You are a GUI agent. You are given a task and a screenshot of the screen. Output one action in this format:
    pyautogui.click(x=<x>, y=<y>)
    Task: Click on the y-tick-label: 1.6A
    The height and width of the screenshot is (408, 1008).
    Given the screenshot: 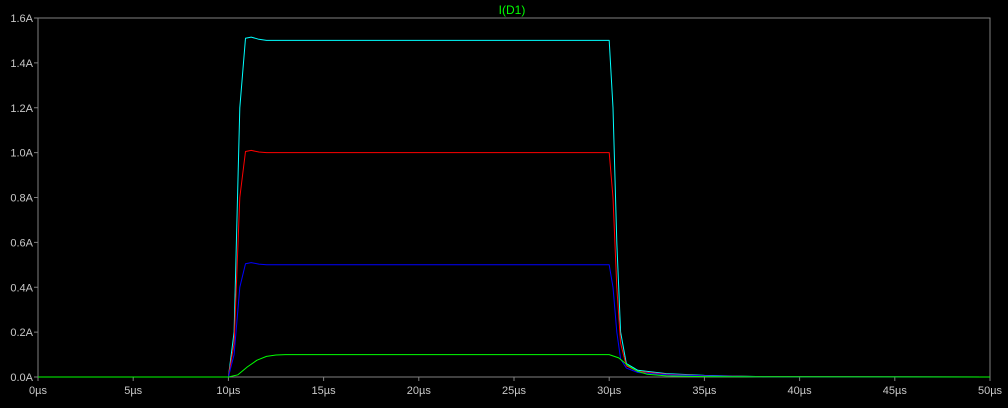 What is the action you would take?
    pyautogui.click(x=21, y=19)
    